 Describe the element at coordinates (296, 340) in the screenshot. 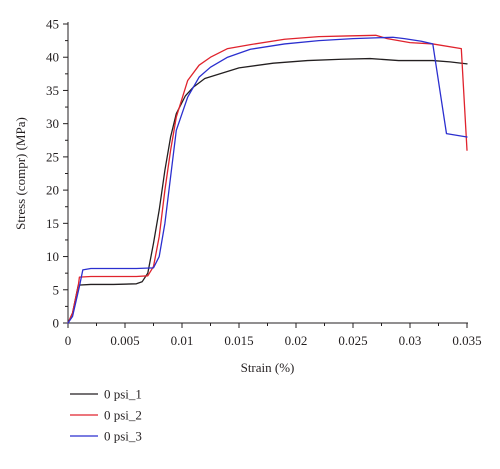

I see `x-tick-label: 0.02` at that location.